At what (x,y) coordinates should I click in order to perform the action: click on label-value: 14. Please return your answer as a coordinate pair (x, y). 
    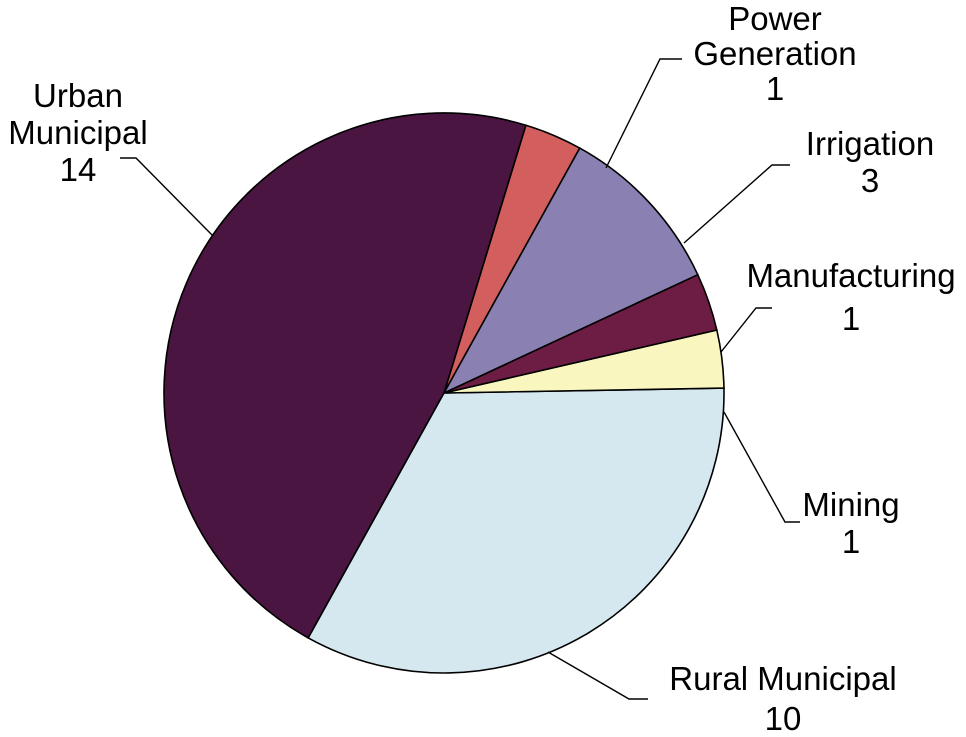
    Looking at the image, I should click on (78, 169).